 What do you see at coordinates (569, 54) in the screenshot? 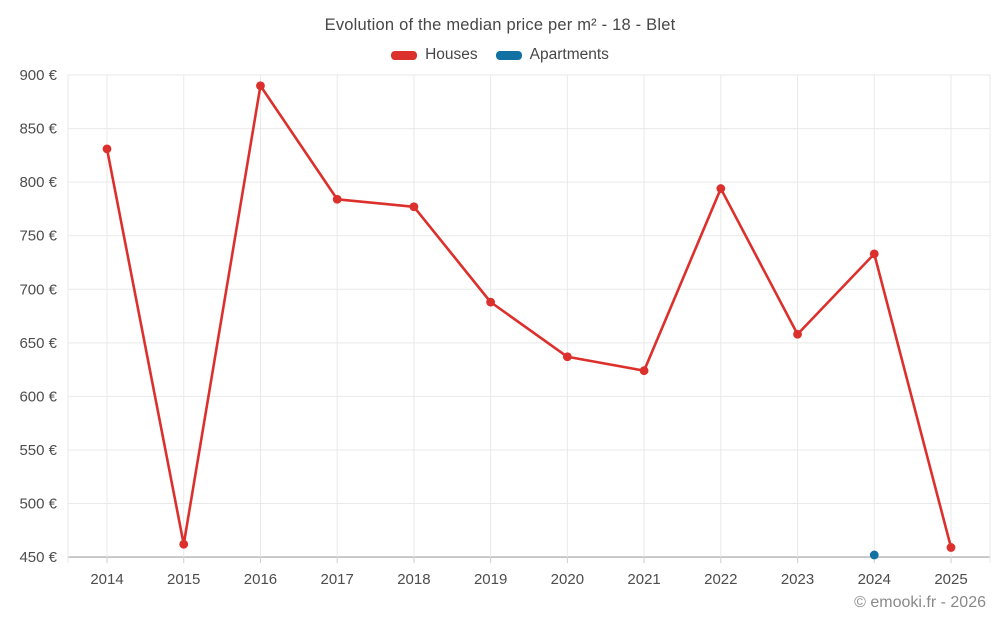
I see `legend-label: Apartments` at bounding box center [569, 54].